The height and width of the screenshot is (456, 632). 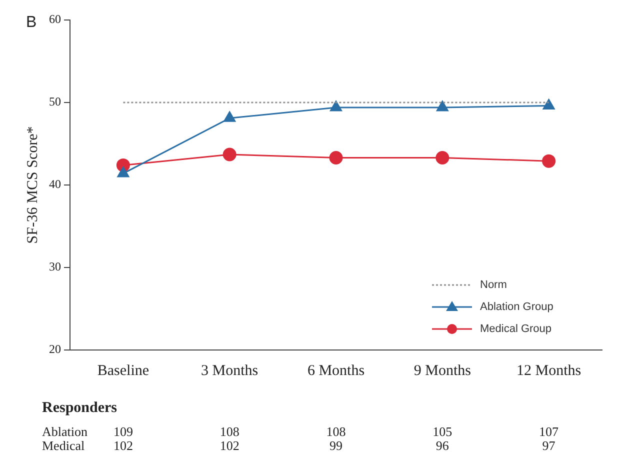 I want to click on y-tick-label: 40, so click(x=55, y=184).